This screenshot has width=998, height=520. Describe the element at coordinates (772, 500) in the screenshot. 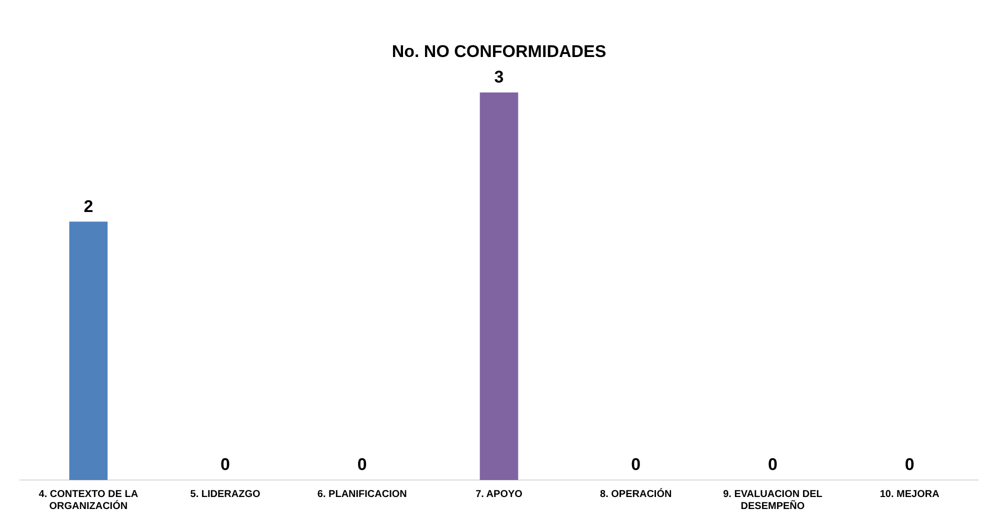

I see `x-tick-label: 9. EVALUACION DEL DESEMPEÑO` at that location.